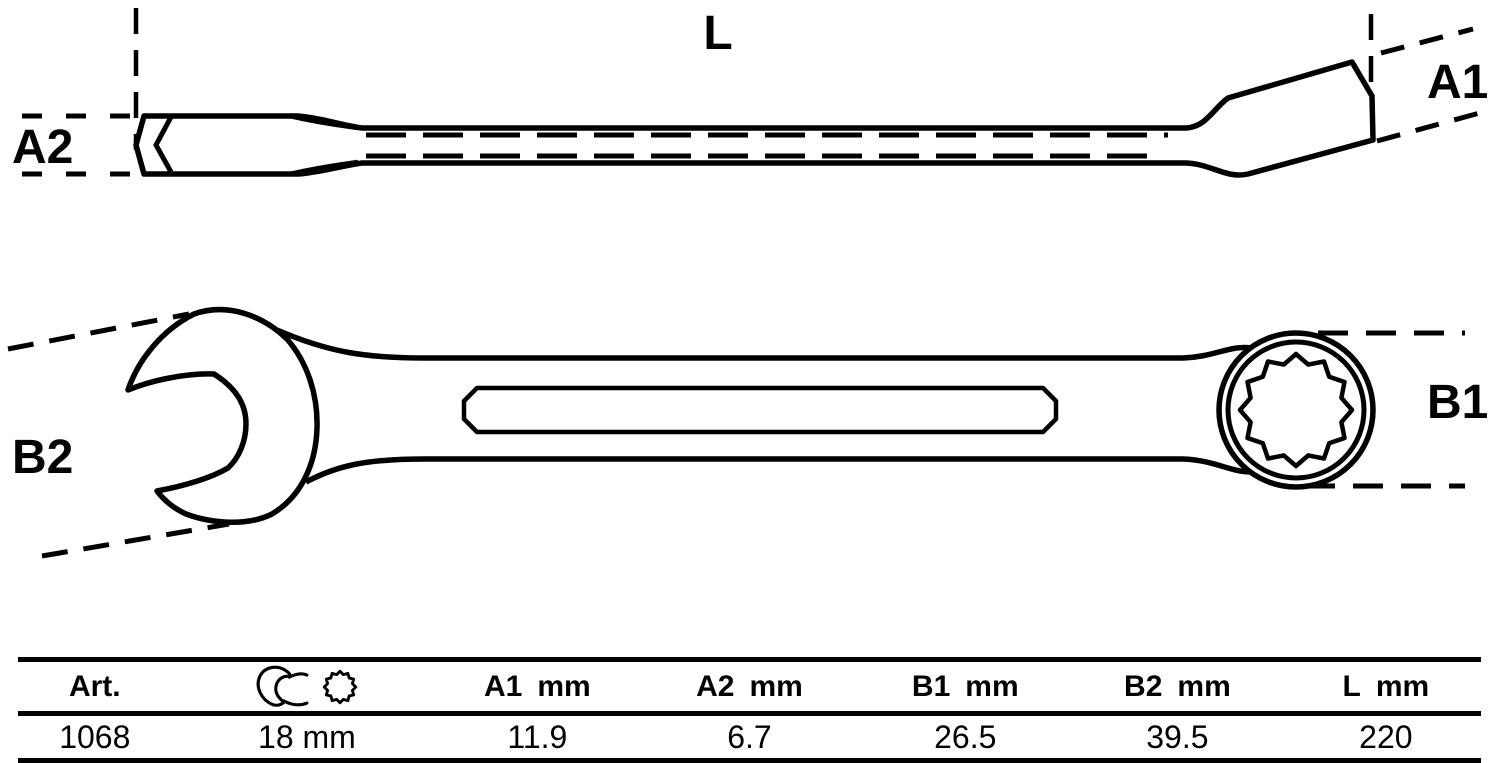  I want to click on open-end-head-outline, so click(222, 415).